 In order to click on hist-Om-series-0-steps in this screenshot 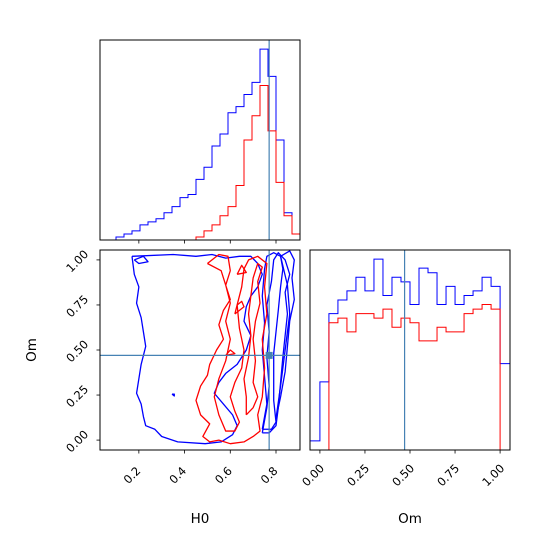, I will do `click(410, 354)`.